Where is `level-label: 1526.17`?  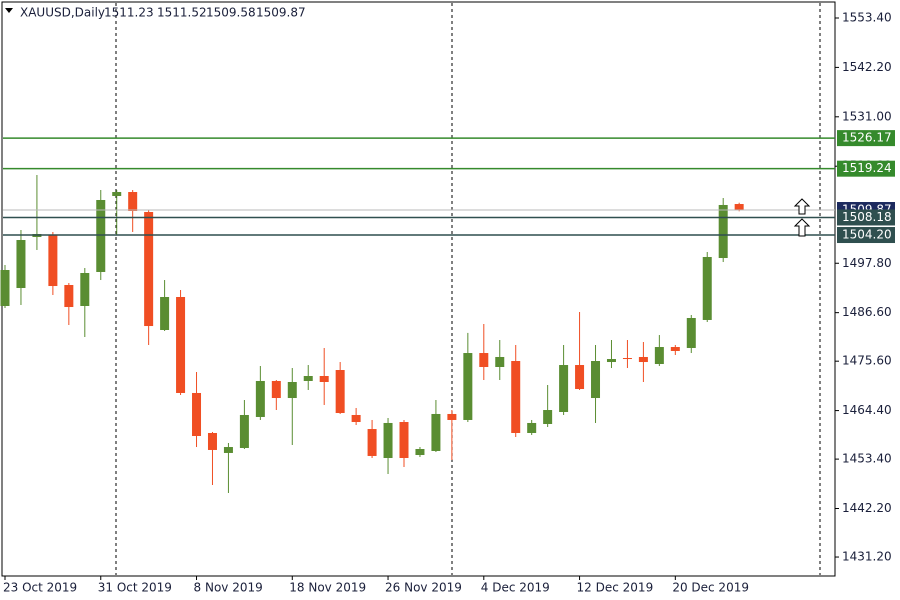 level-label: 1526.17 is located at coordinates (867, 138).